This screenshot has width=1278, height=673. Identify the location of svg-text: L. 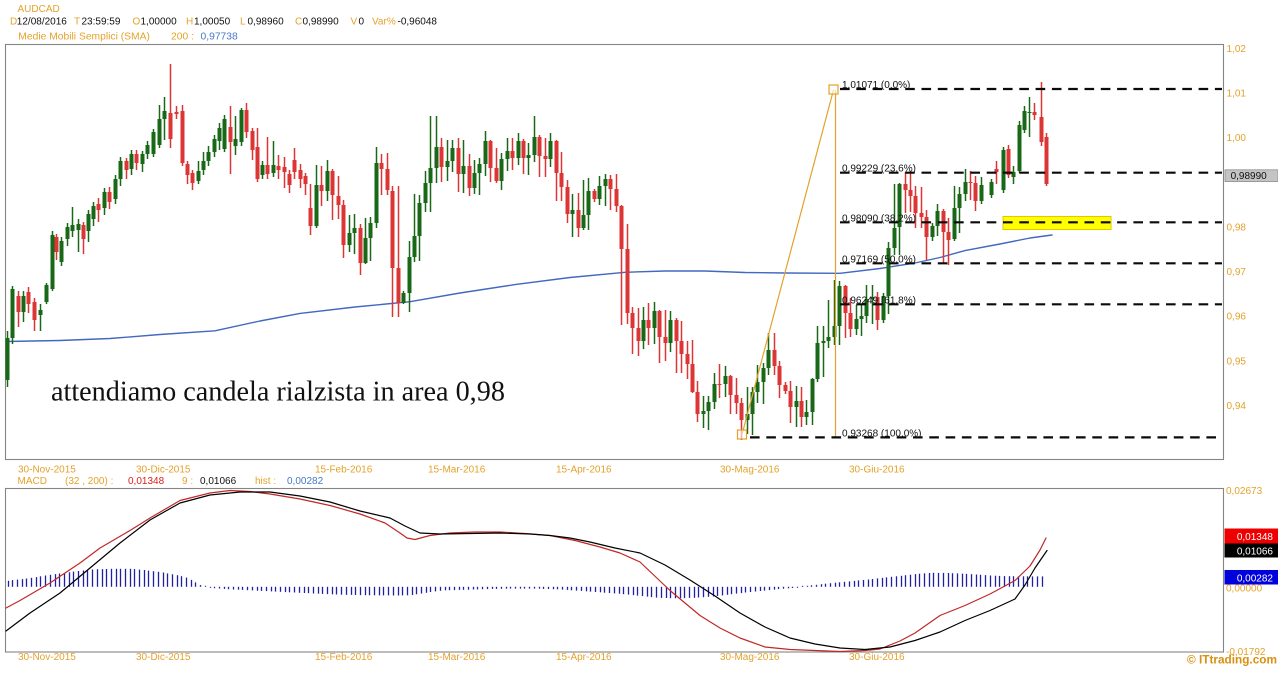
(243, 22).